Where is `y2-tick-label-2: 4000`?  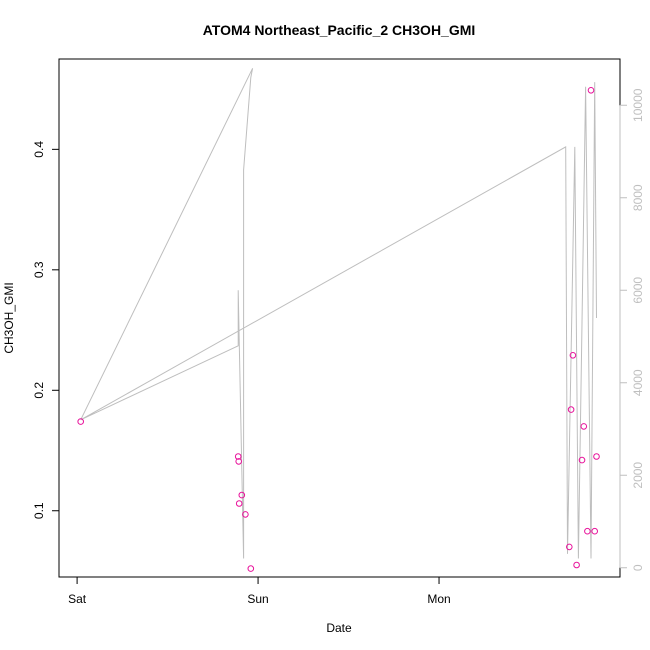
y2-tick-label-2: 4000 is located at coordinates (638, 382).